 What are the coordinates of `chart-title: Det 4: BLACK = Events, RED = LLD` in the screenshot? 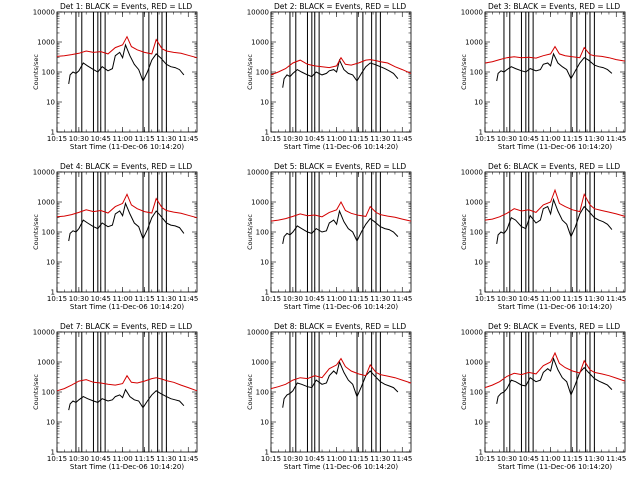 It's located at (126, 166).